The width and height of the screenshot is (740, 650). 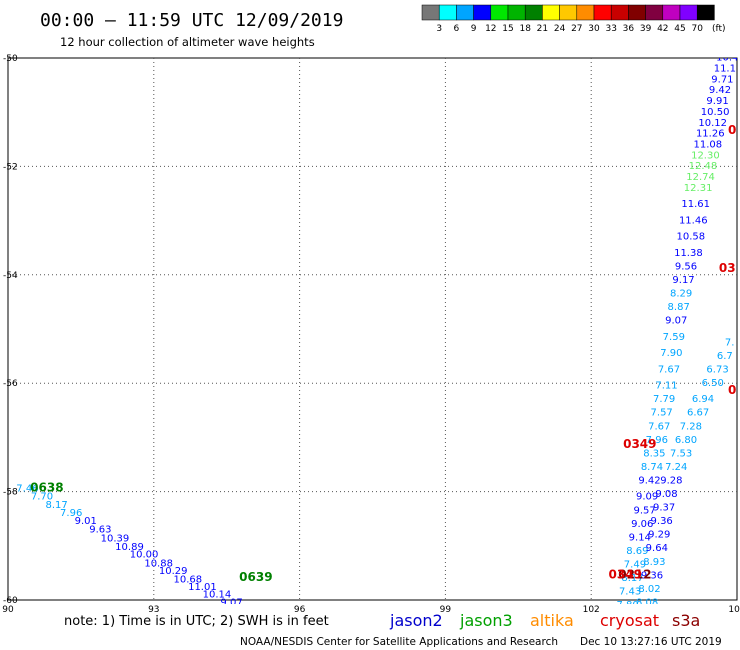 I want to click on wave-height-label: 7.90, so click(x=671, y=353).